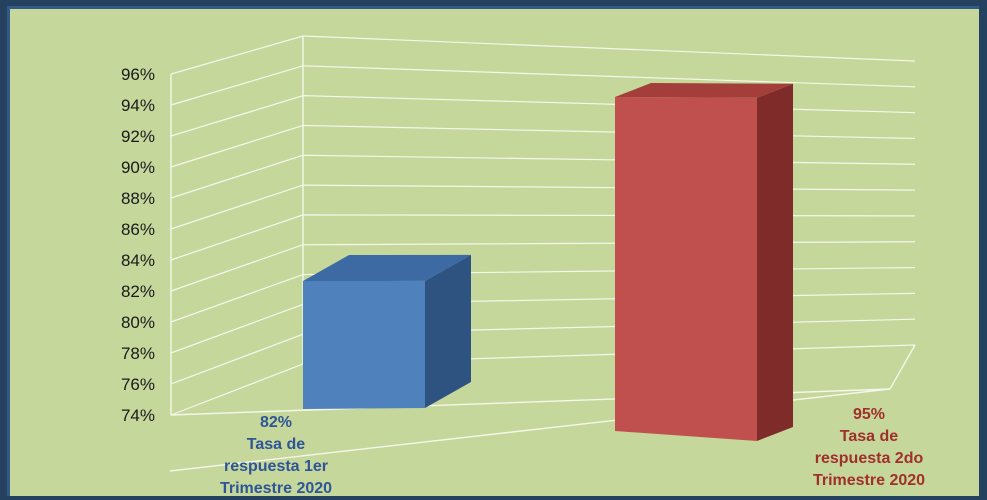 The width and height of the screenshot is (987, 500). What do you see at coordinates (138, 291) in the screenshot?
I see `y-tick-label: 82%` at bounding box center [138, 291].